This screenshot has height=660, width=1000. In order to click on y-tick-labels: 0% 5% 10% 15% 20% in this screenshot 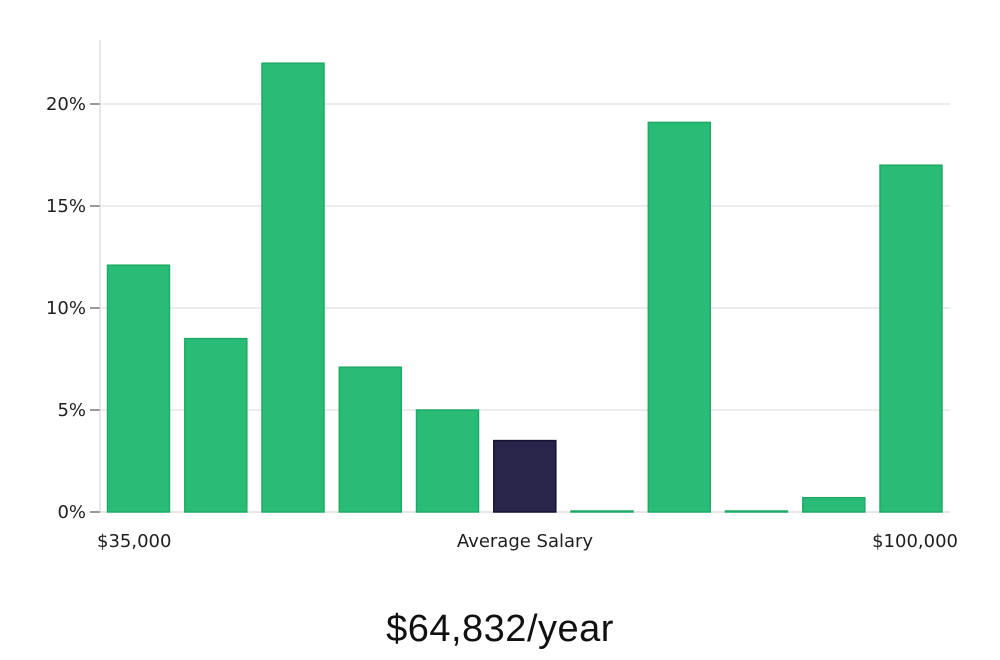, I will do `click(66, 308)`.